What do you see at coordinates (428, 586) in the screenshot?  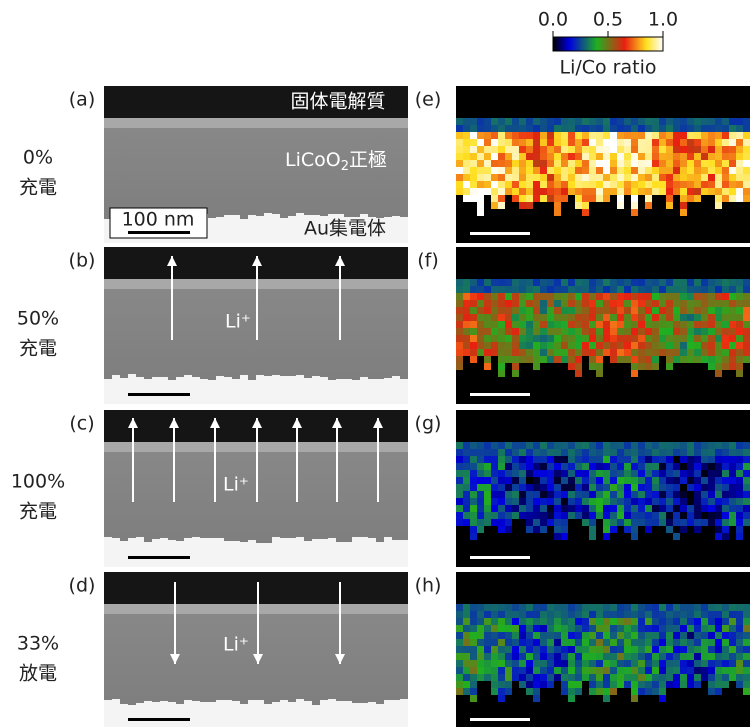 I see `panel-label: (h)` at bounding box center [428, 586].